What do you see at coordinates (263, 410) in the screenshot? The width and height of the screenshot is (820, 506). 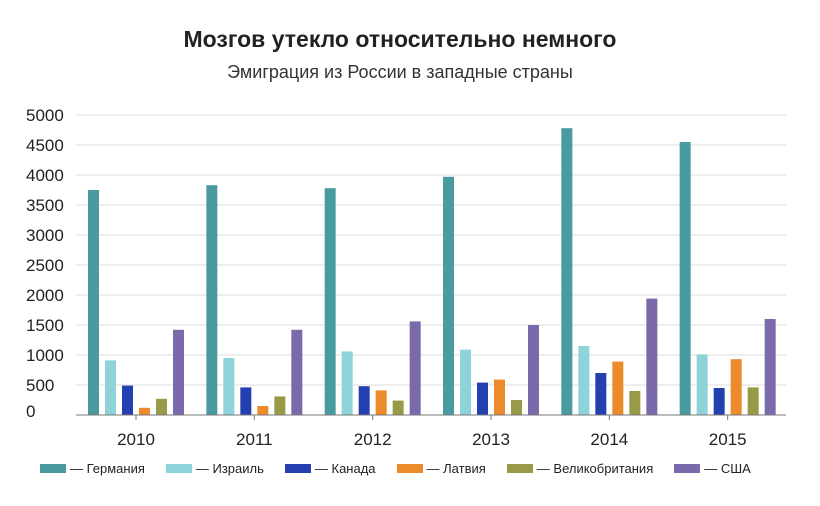 I see `bar-2011-Латвия` at bounding box center [263, 410].